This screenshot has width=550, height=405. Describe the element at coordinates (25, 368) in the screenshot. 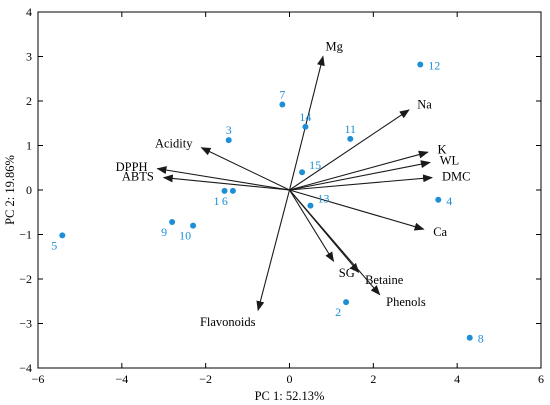

I see `y-tick-label: −4` at that location.